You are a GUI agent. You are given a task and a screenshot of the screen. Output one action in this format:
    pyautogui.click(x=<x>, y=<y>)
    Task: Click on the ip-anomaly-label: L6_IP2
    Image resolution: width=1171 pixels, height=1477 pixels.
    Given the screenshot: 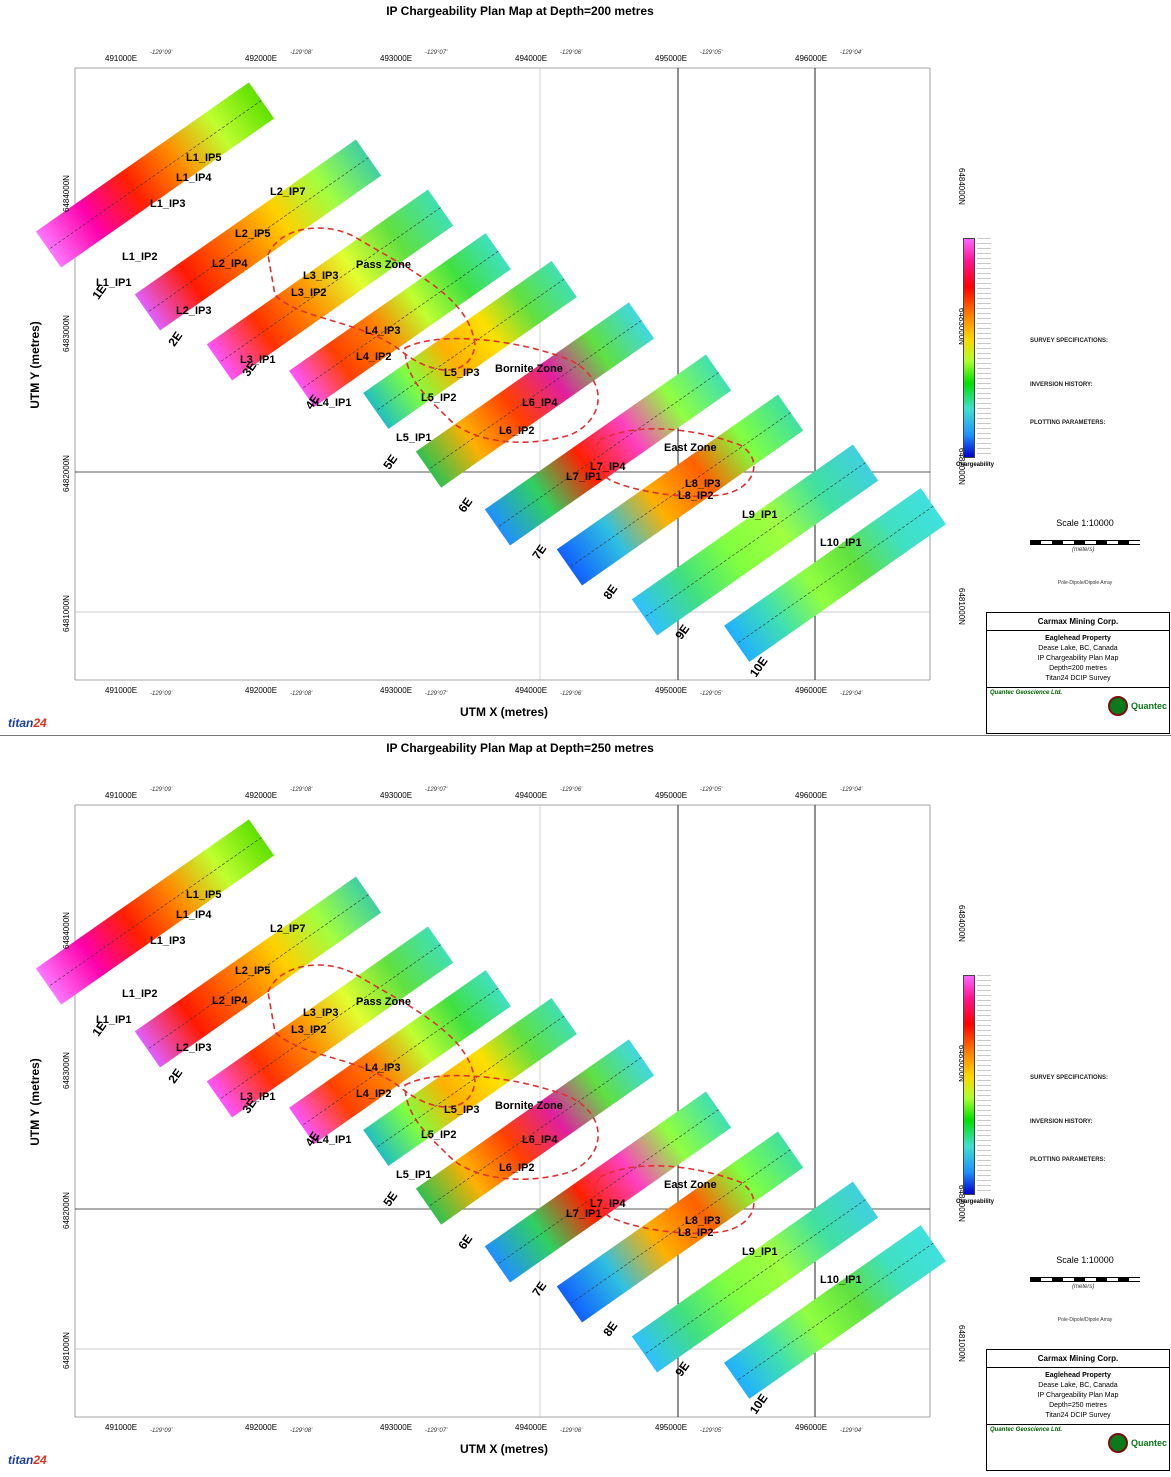 What is the action you would take?
    pyautogui.click(x=517, y=431)
    